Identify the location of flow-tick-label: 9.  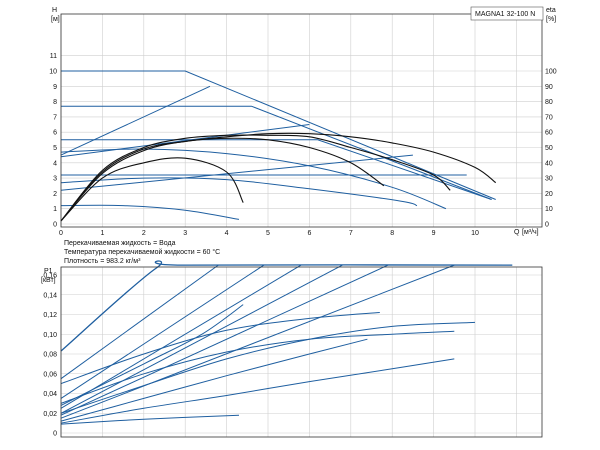
(434, 233).